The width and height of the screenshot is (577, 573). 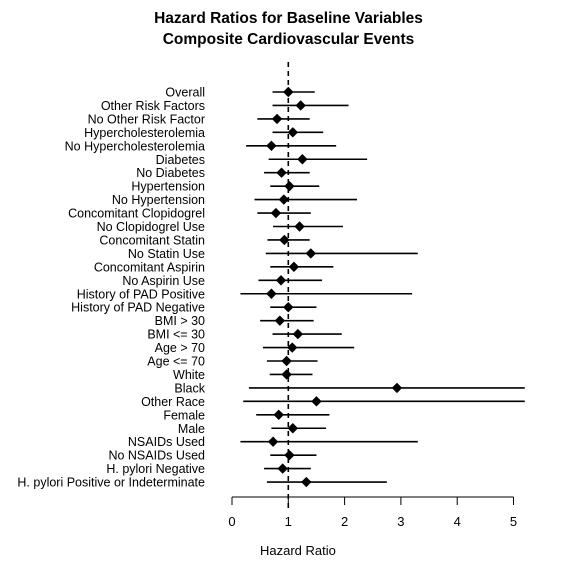 I want to click on row-label: Female, so click(x=184, y=415).